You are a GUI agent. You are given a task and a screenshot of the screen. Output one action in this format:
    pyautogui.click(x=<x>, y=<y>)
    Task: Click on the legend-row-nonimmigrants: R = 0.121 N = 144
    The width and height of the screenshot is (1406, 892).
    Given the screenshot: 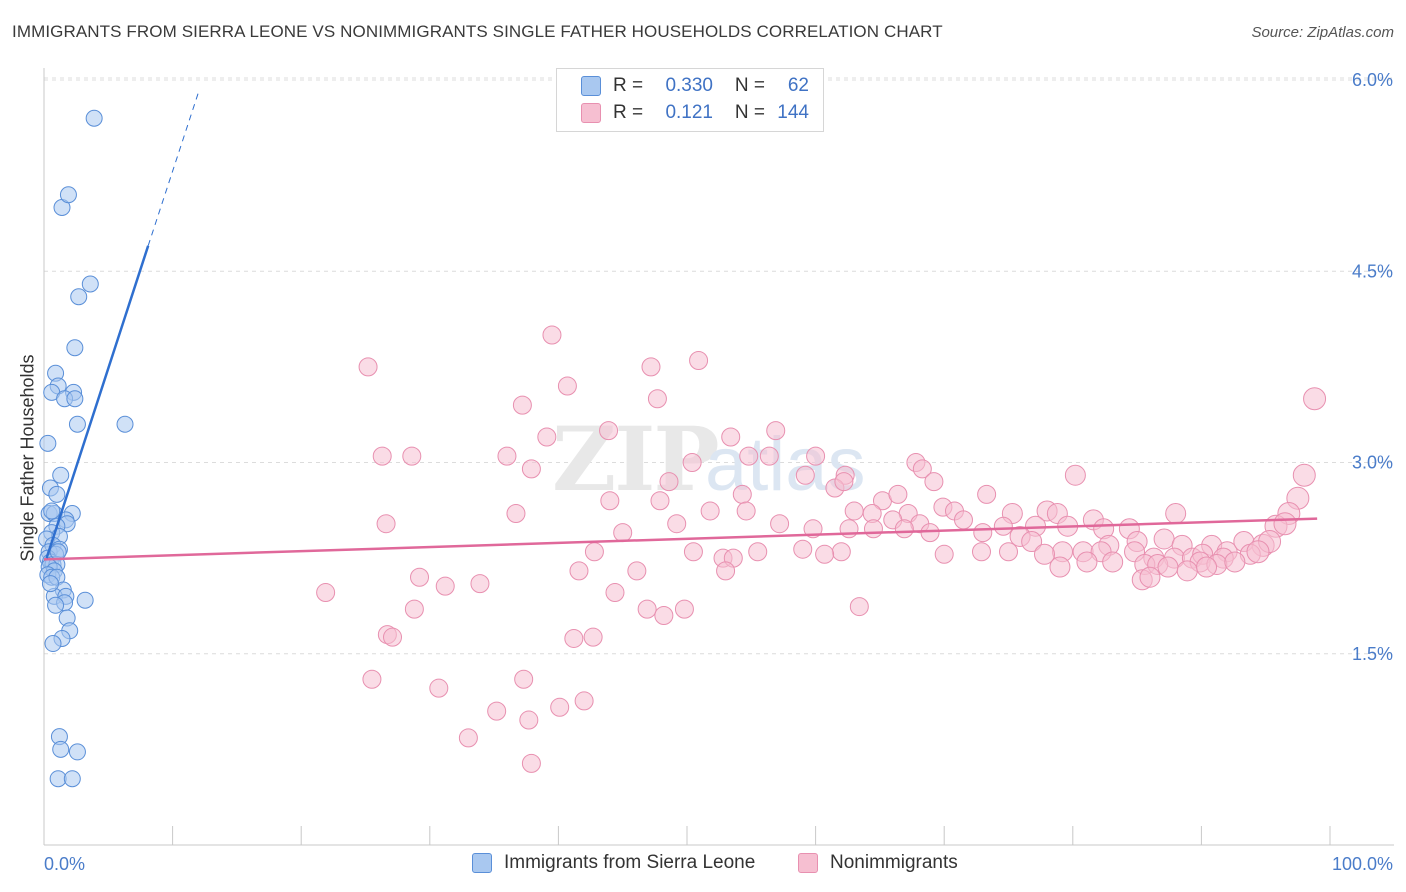 What is the action you would take?
    pyautogui.click(x=695, y=113)
    